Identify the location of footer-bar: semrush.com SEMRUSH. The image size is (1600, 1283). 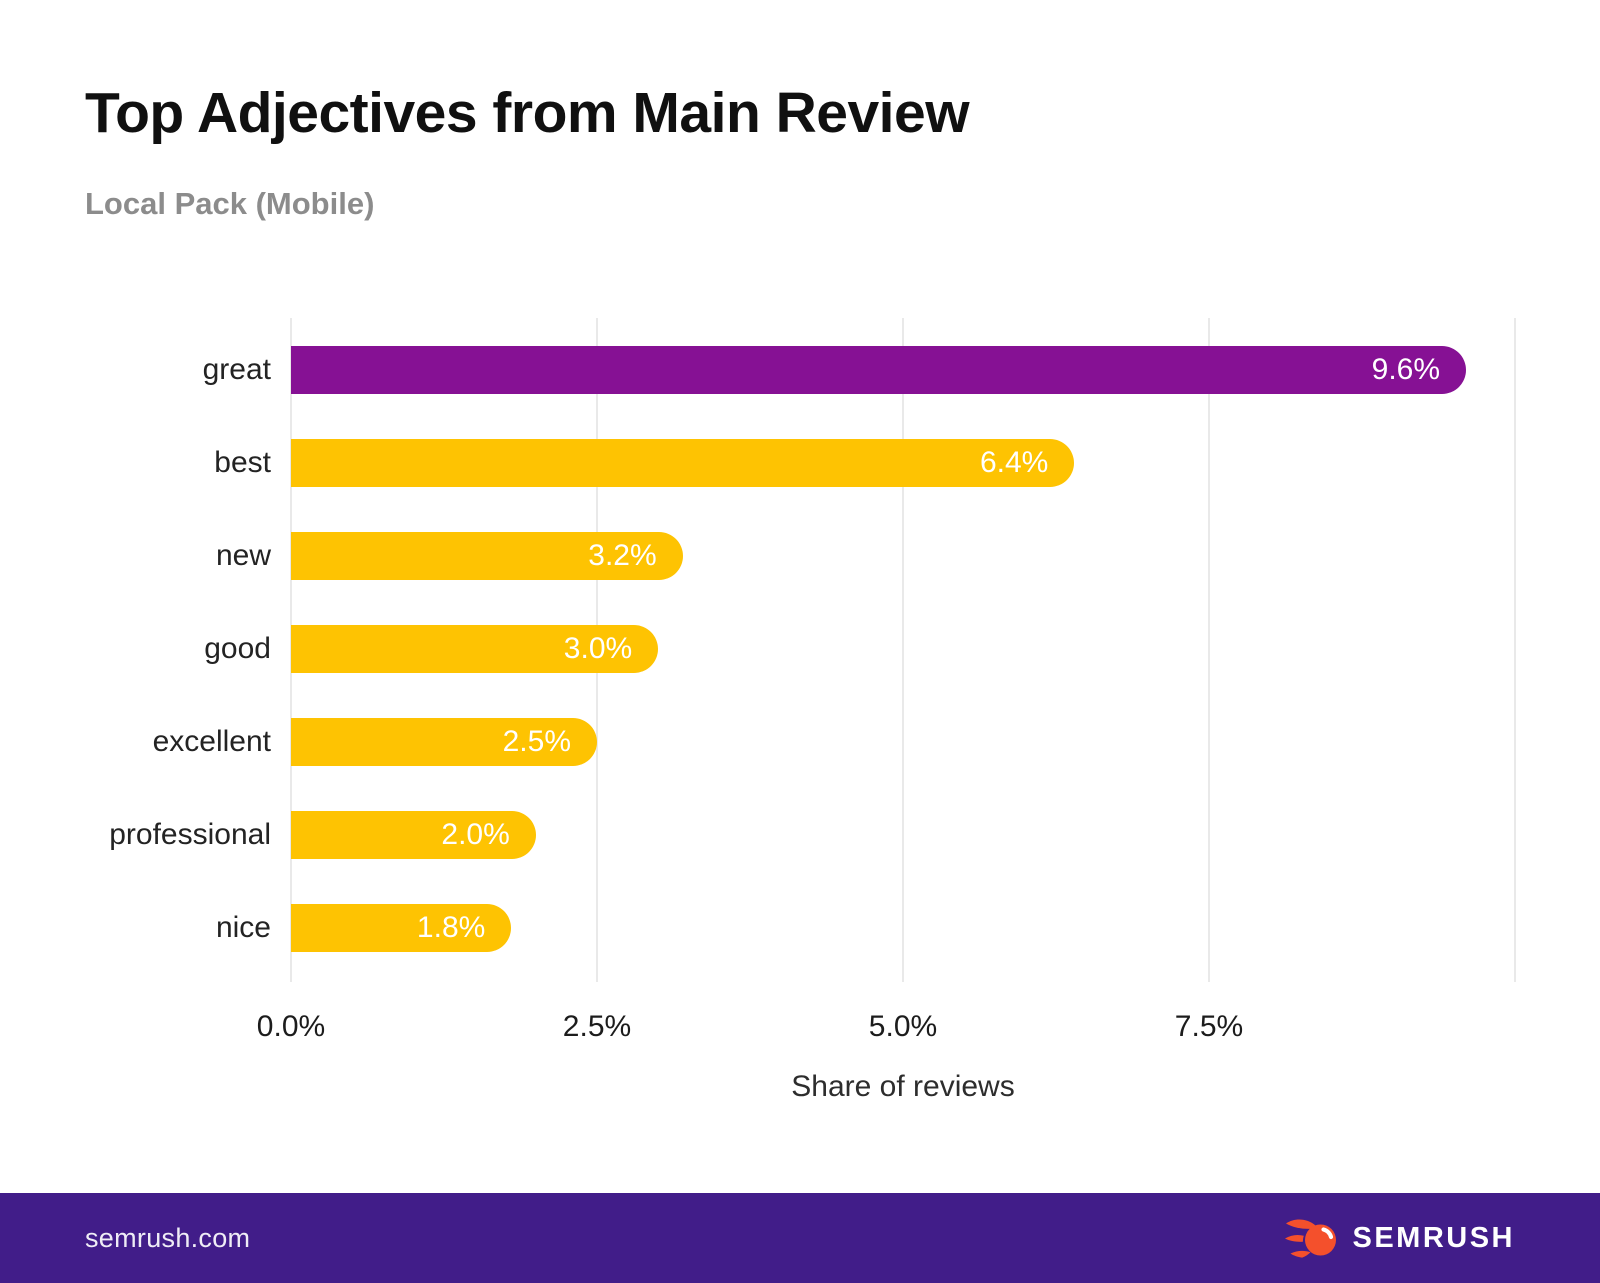
(800, 1238).